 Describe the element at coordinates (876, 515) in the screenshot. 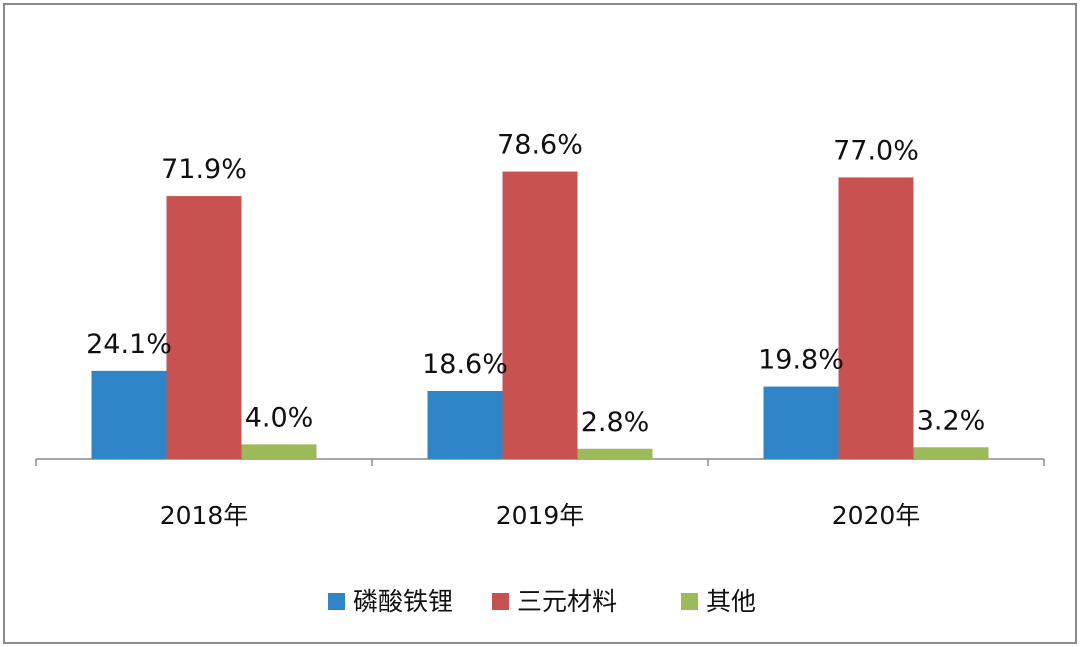

I see `category-label: 2020年` at that location.